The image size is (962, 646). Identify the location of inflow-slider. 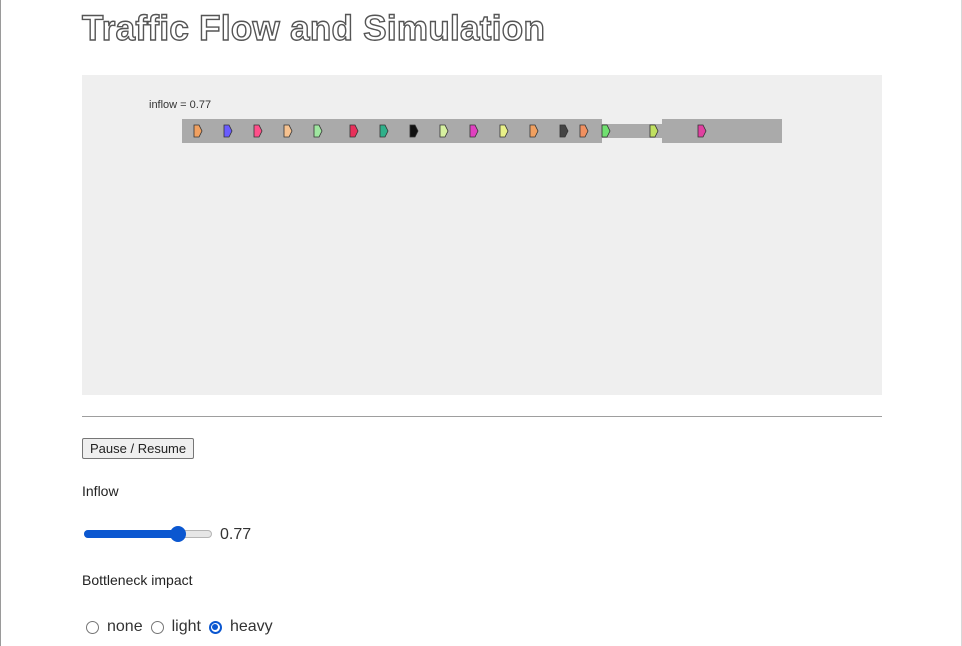
(149, 534).